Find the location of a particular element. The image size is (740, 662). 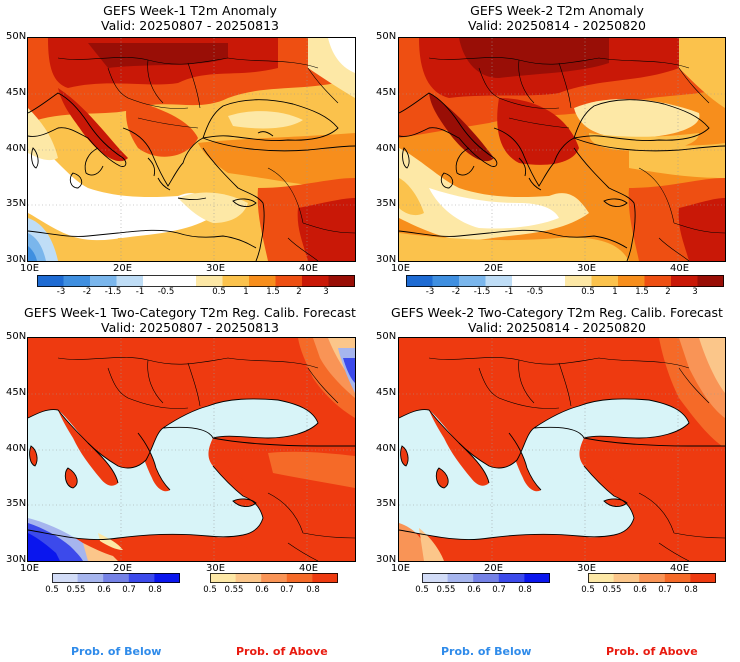

lon-label: 10E is located at coordinates (30, 268).